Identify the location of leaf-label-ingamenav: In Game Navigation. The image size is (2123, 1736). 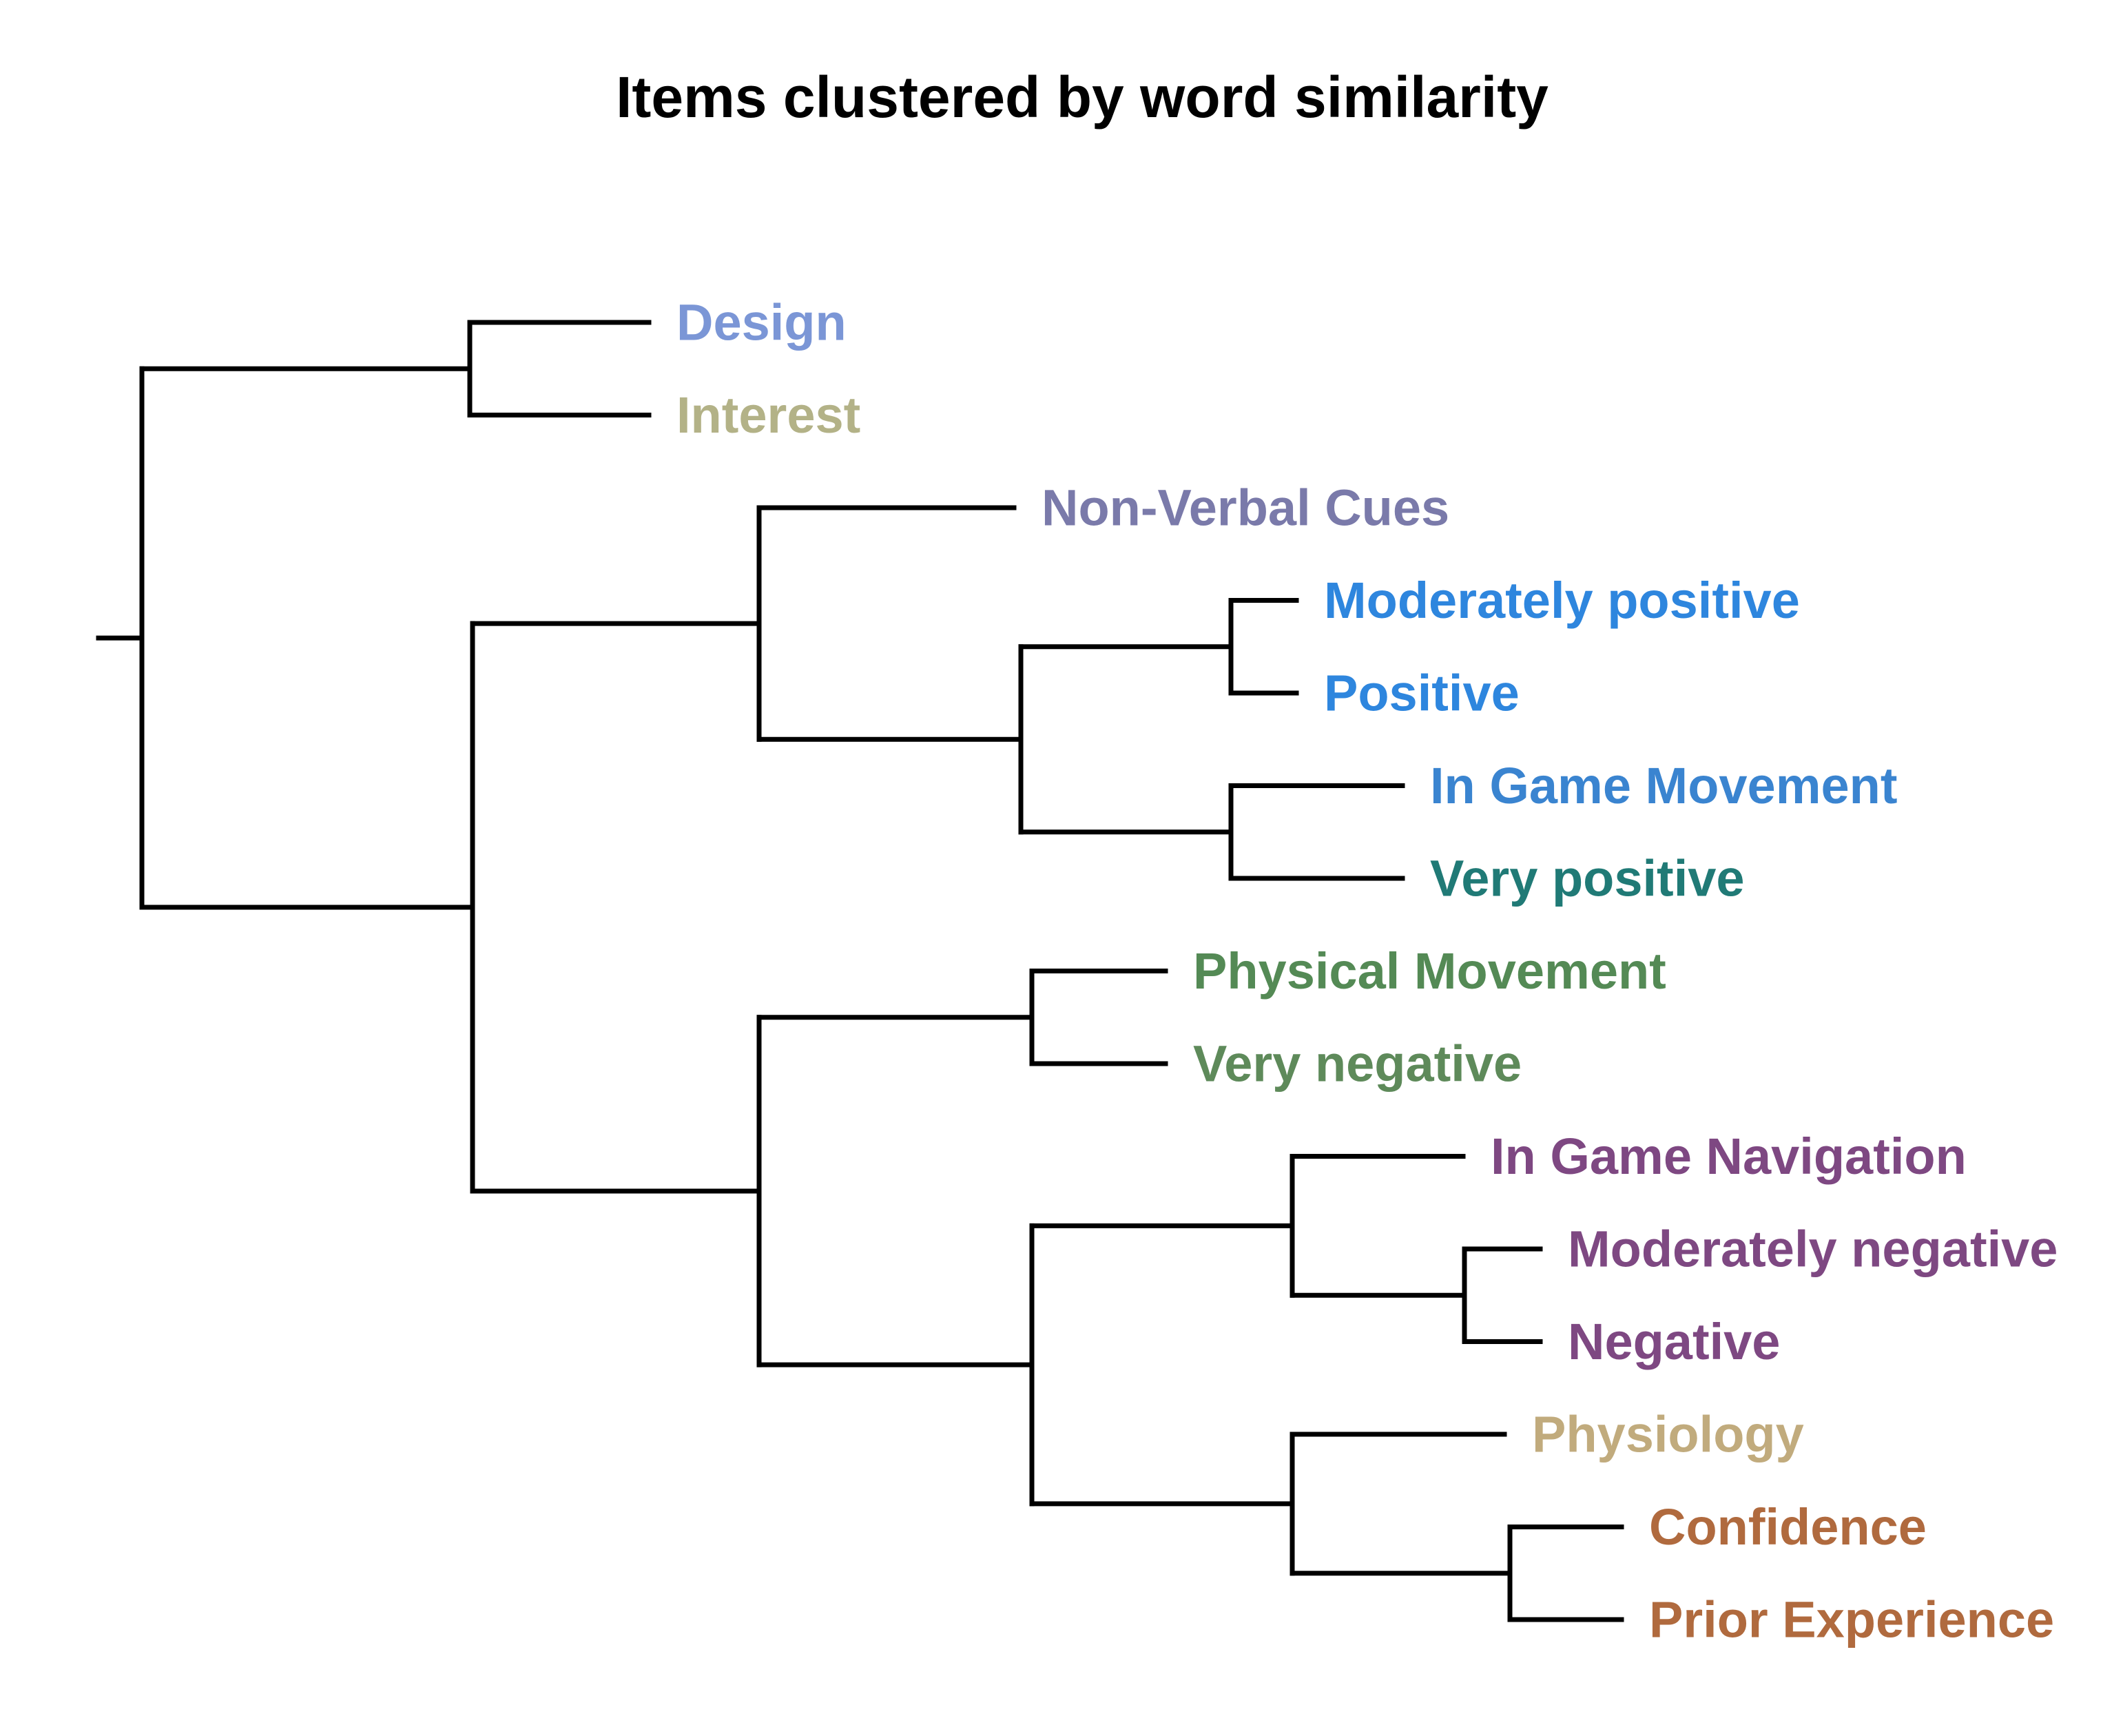
(1729, 1156).